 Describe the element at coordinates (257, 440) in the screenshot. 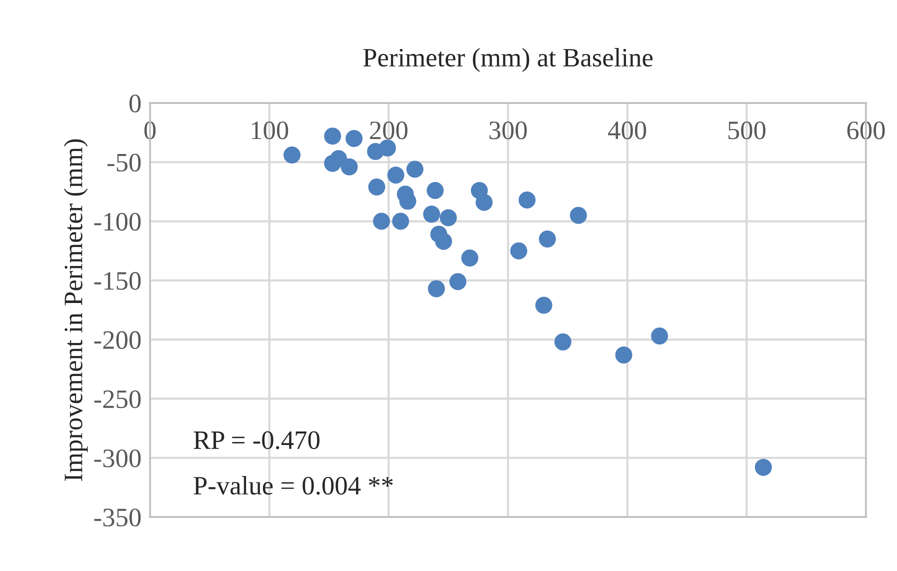

I see `annotation: RP = -0.470` at that location.